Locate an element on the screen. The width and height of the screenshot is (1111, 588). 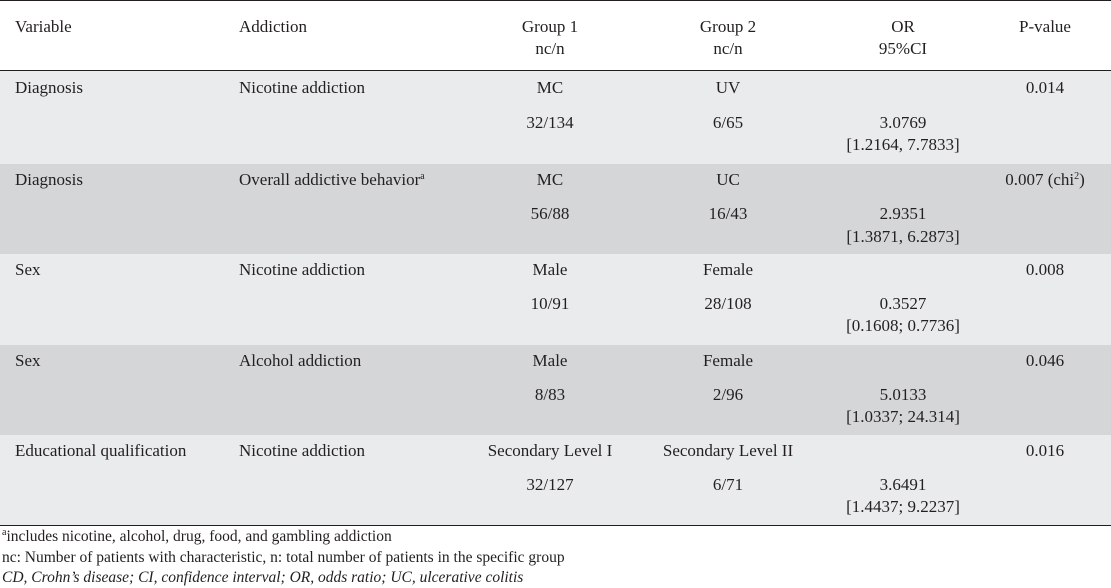
header-group1-sub: nc/n is located at coordinates (550, 48).